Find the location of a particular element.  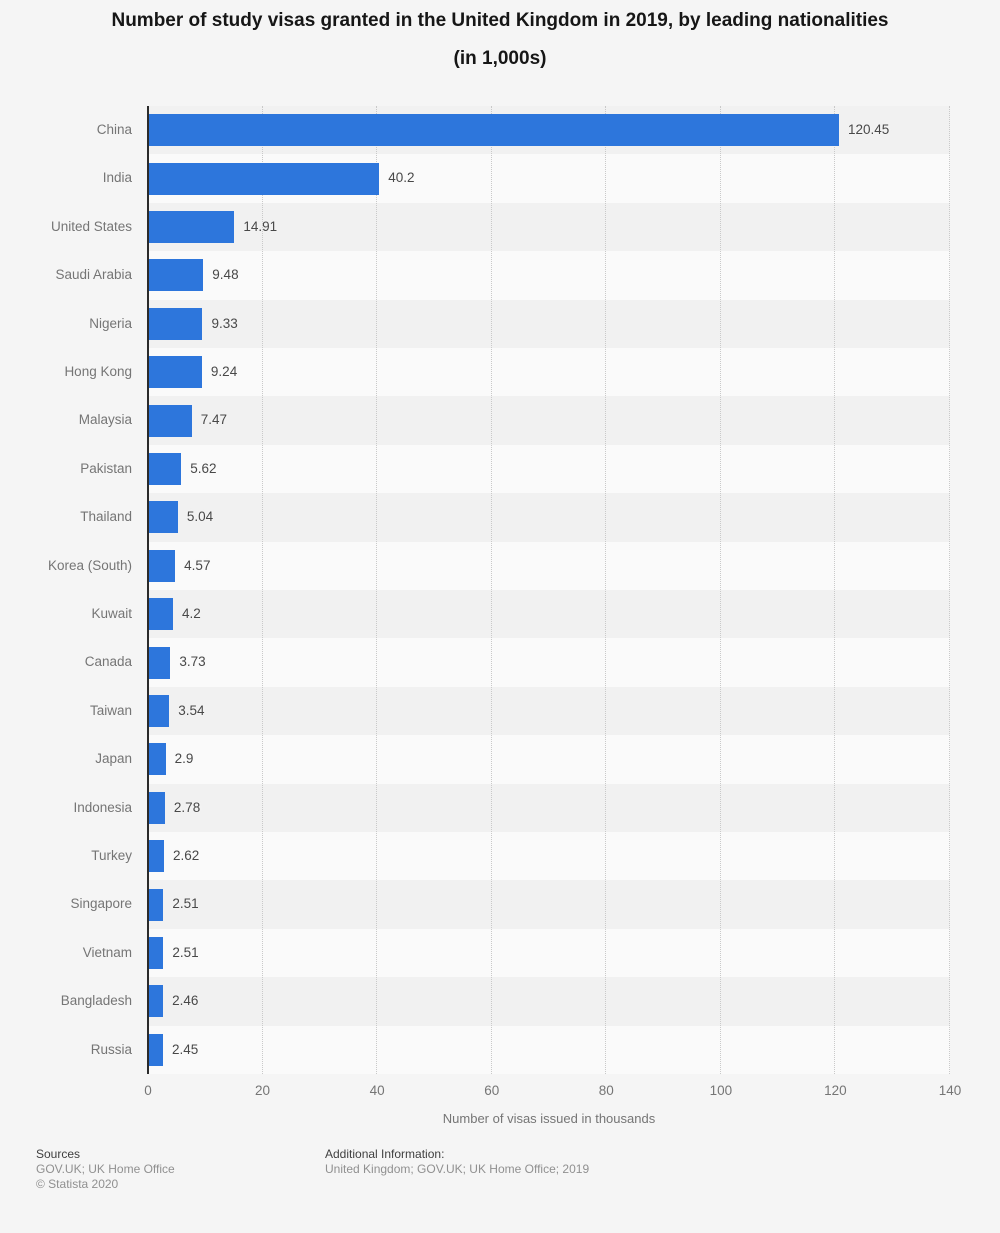

value-label: 5.62 is located at coordinates (203, 468).